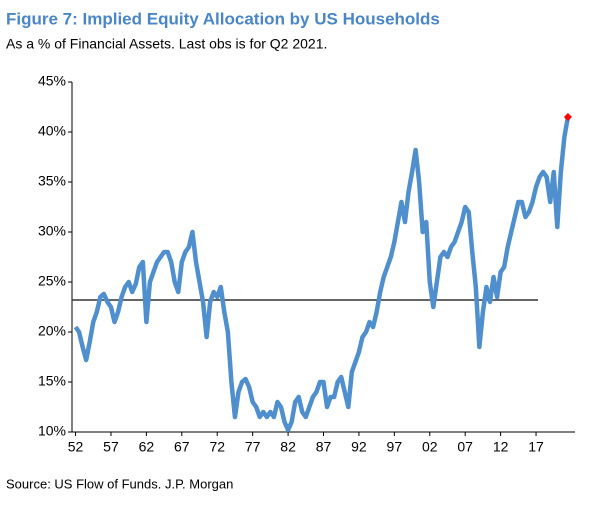 The image size is (594, 508). What do you see at coordinates (217, 447) in the screenshot?
I see `x-tick-label: 72` at bounding box center [217, 447].